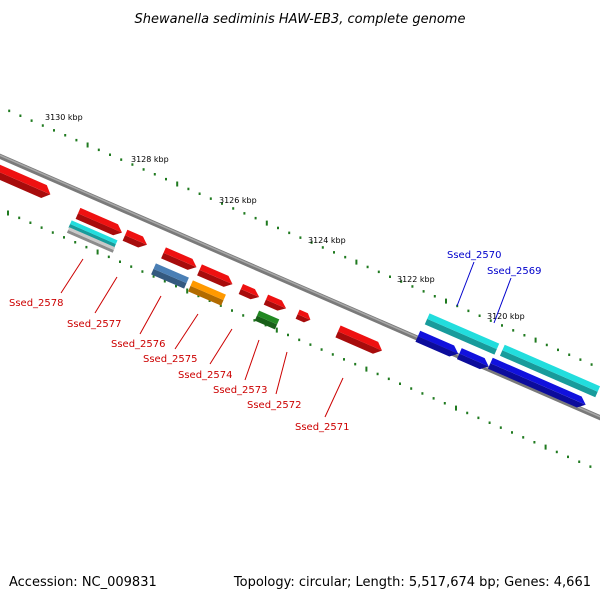 The image size is (600, 600). What do you see at coordinates (150, 159) in the screenshot?
I see `kbp-label: 3128 kbp` at bounding box center [150, 159].